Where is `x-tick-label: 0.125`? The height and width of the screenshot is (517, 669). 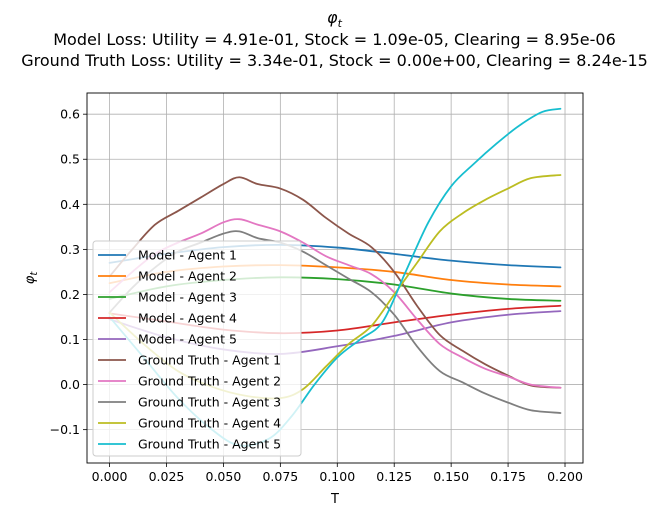
x-tick-label: 0.125 is located at coordinates (394, 476).